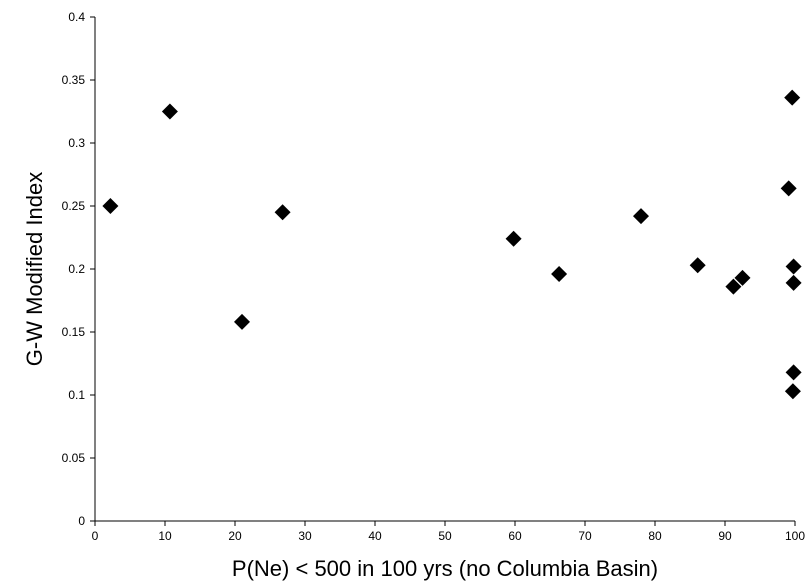 The width and height of the screenshot is (809, 588). What do you see at coordinates (76, 143) in the screenshot?
I see `y-tick-label: 0.3` at bounding box center [76, 143].